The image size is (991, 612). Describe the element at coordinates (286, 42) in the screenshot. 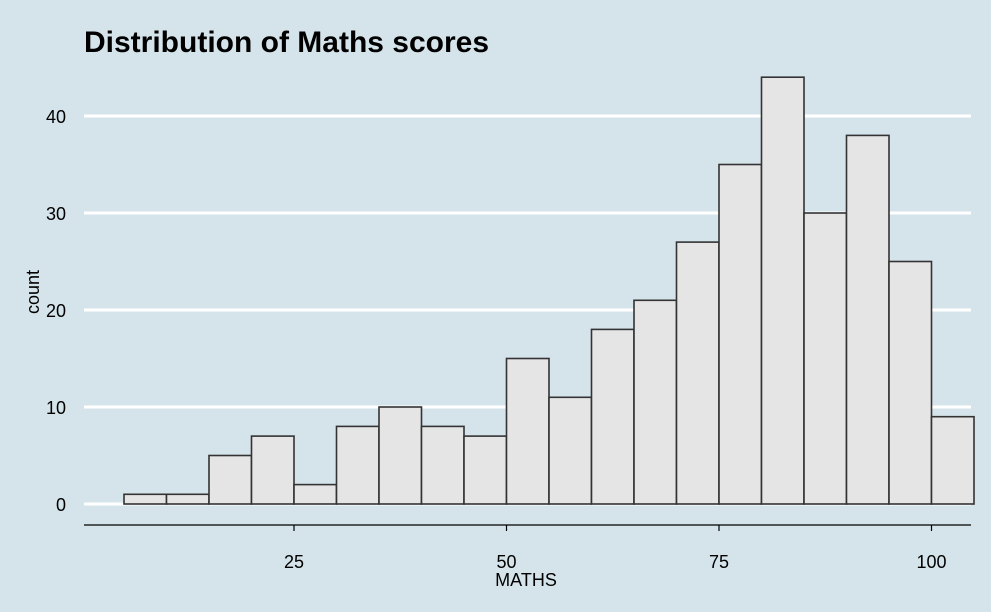

I see `chart-title: Distribution of Maths scores` at that location.